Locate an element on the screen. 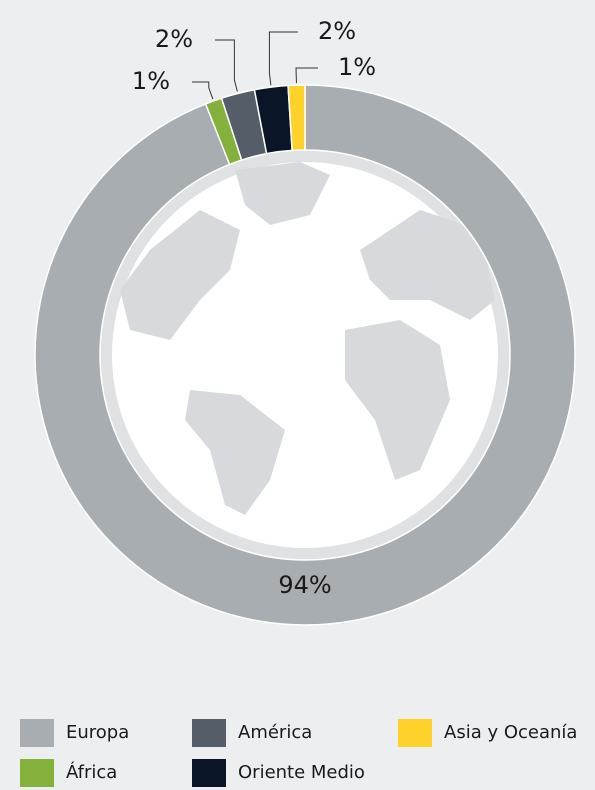 The width and height of the screenshot is (595, 790). legend-label: Europa is located at coordinates (97, 732).